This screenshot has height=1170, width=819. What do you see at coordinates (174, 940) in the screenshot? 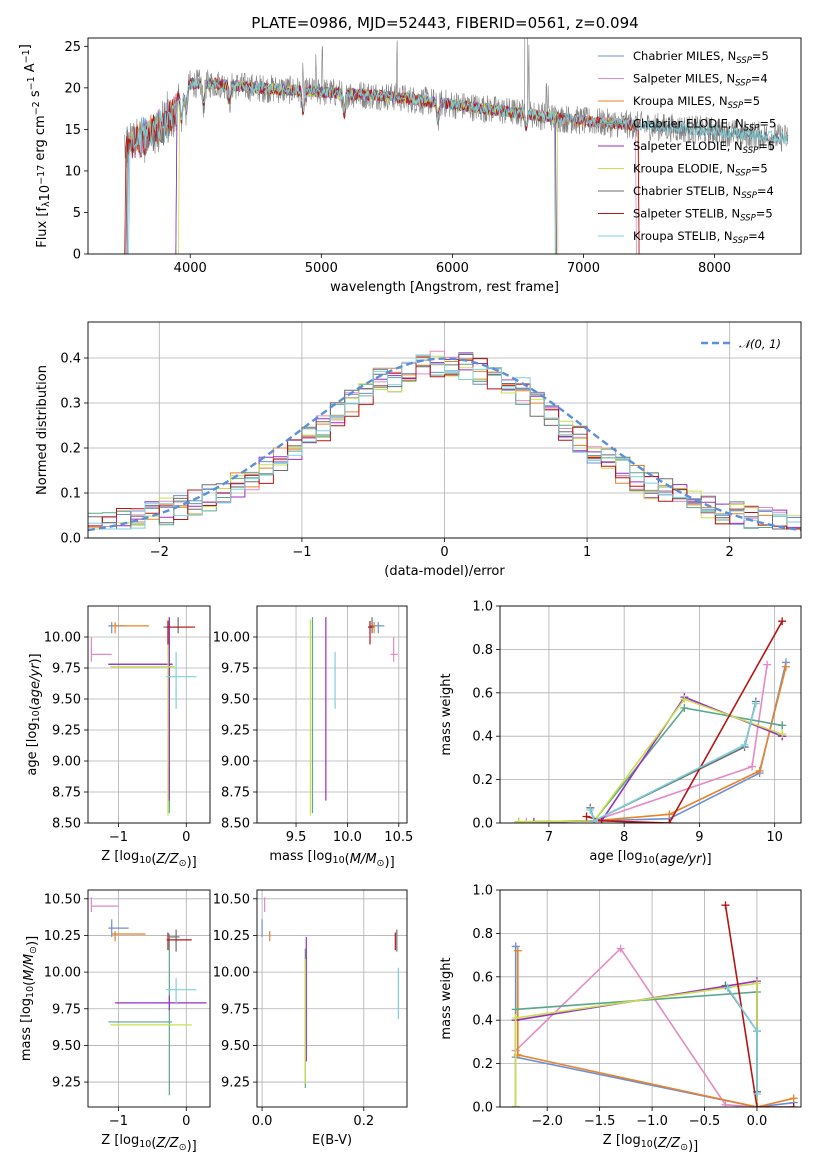
I see `errorbar-chabrier-stelib` at bounding box center [174, 940].